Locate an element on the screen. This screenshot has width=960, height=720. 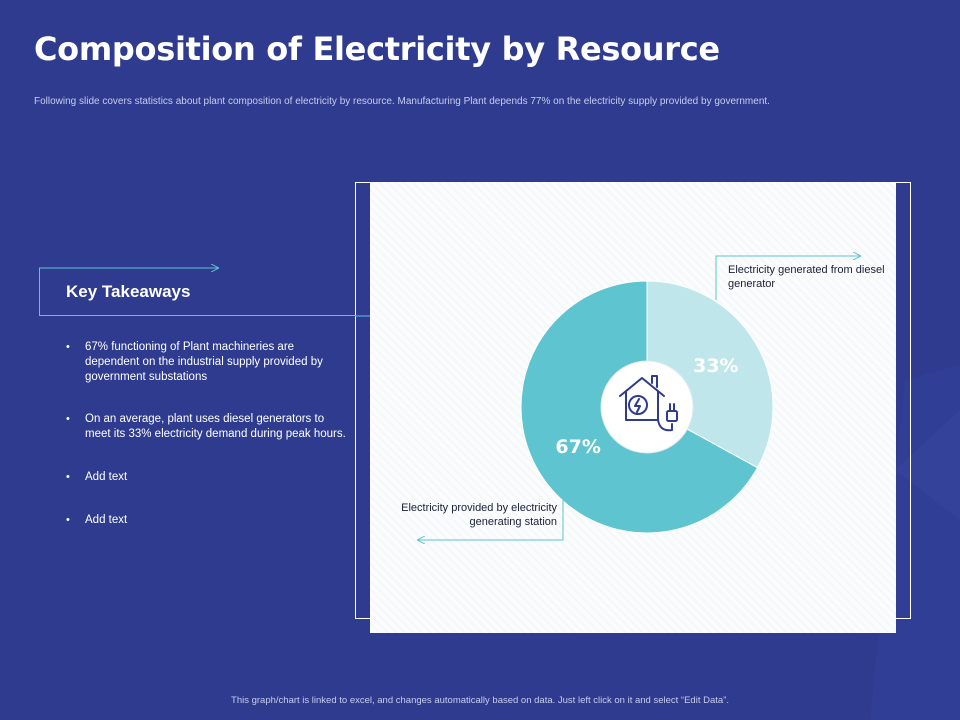
callout-top-connector is located at coordinates (787, 278).